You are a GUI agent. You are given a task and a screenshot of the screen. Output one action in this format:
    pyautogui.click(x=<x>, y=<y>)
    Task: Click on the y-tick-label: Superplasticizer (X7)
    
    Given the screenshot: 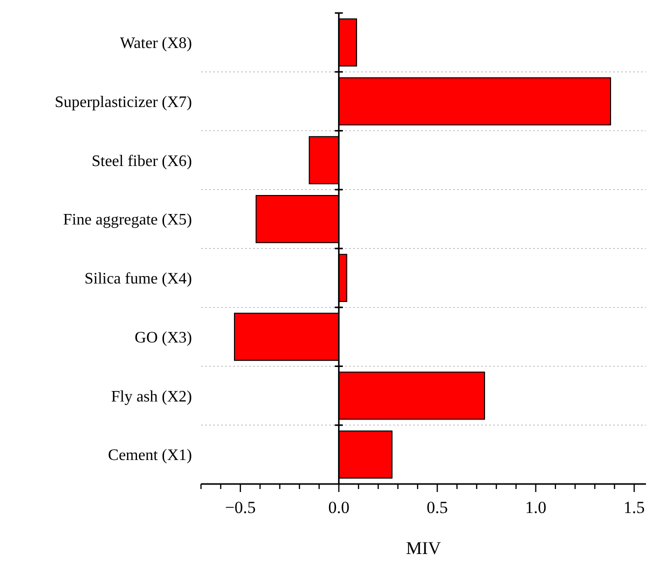 What is the action you would take?
    pyautogui.click(x=123, y=102)
    